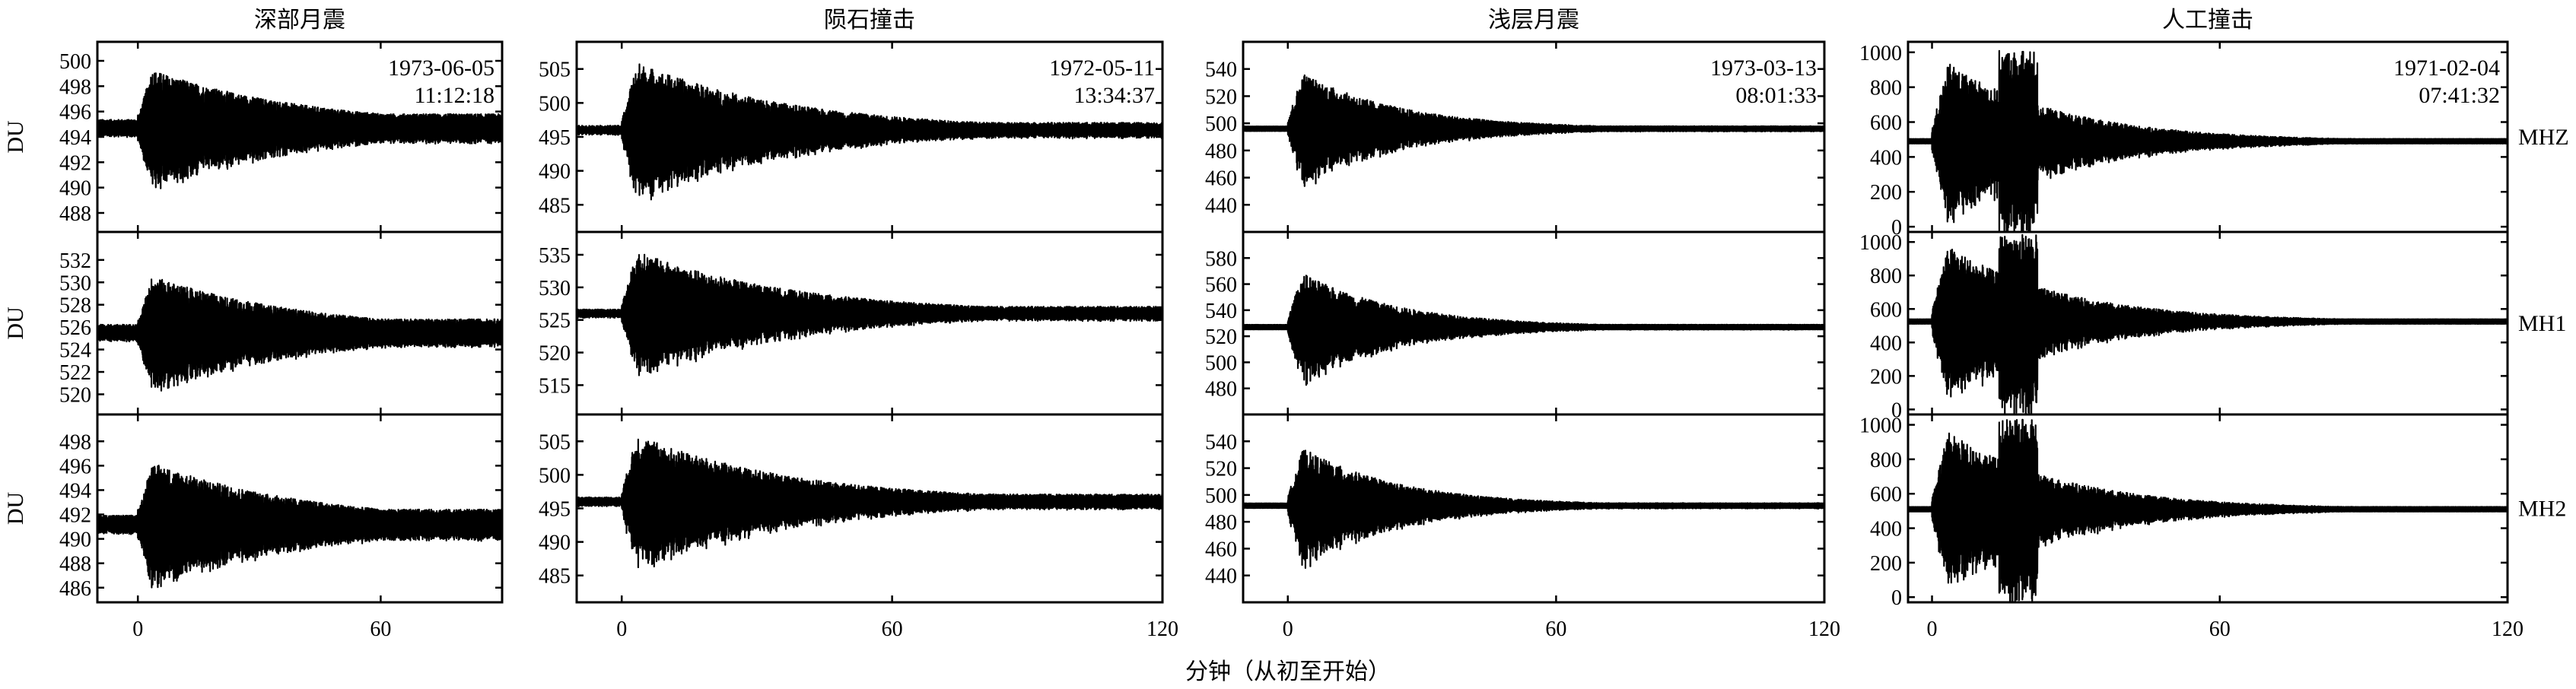 Image resolution: width=2576 pixels, height=689 pixels. I want to click on event-title: 浅层月震, so click(1534, 20).